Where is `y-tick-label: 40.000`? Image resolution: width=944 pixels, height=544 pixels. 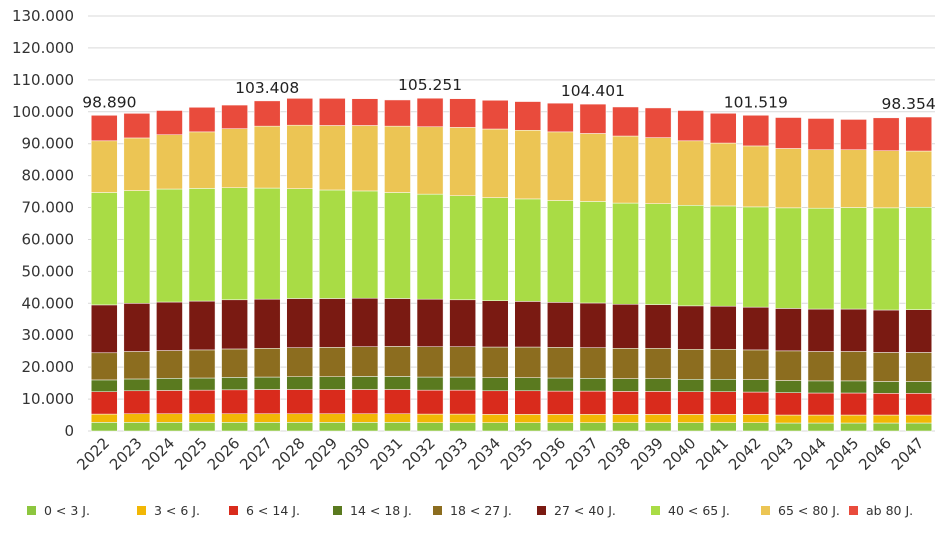
y-tick-label: 40.000 is located at coordinates (48, 303).